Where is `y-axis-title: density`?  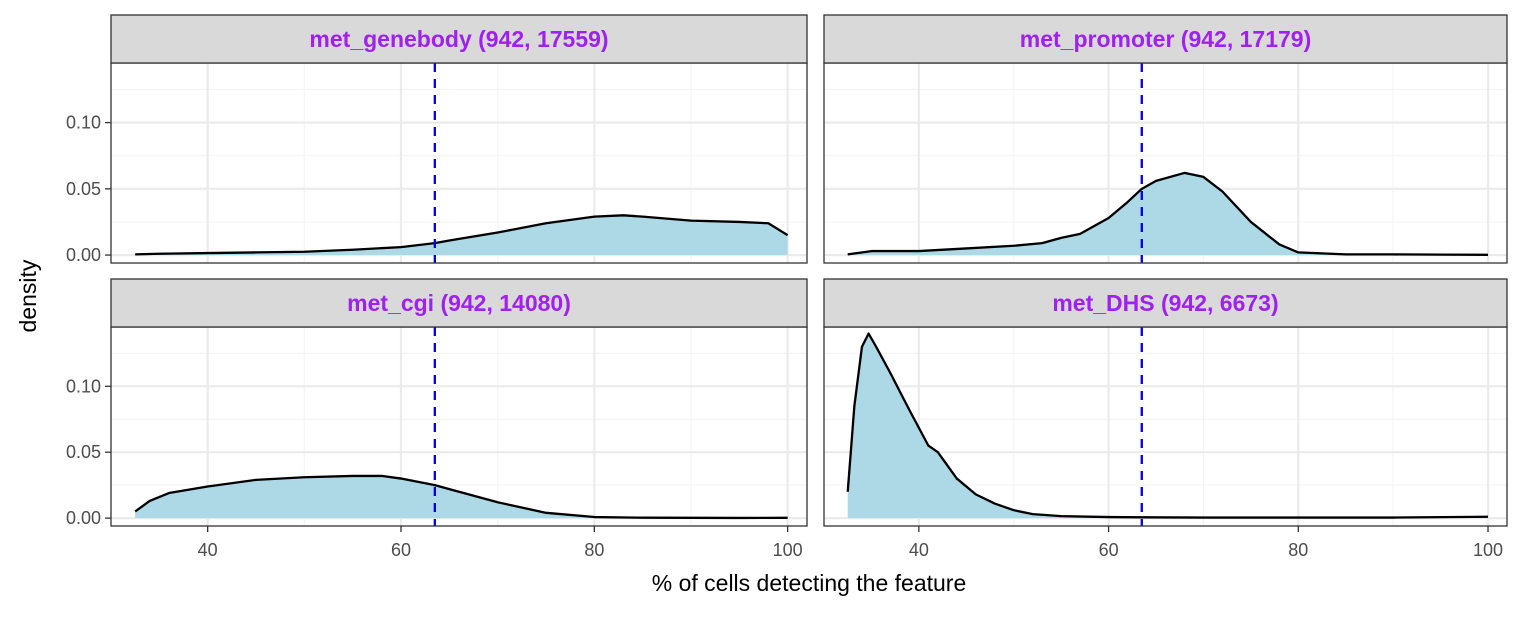 y-axis-title: density is located at coordinates (28, 295).